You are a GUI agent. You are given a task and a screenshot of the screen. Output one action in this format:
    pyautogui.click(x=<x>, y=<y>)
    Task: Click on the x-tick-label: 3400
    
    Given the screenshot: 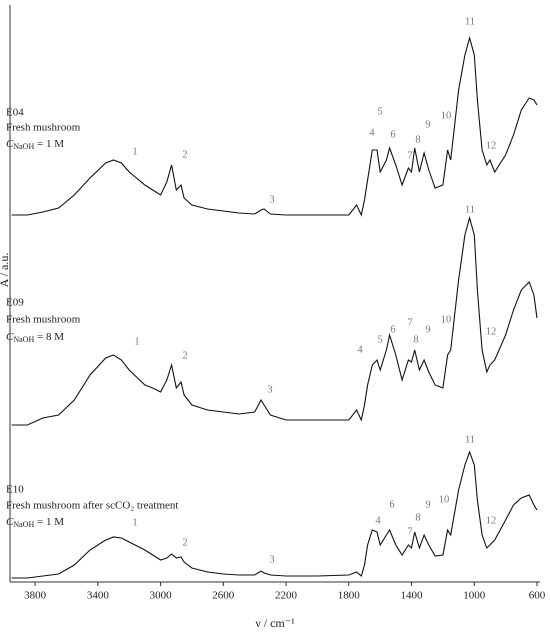 What is the action you would take?
    pyautogui.click(x=98, y=596)
    